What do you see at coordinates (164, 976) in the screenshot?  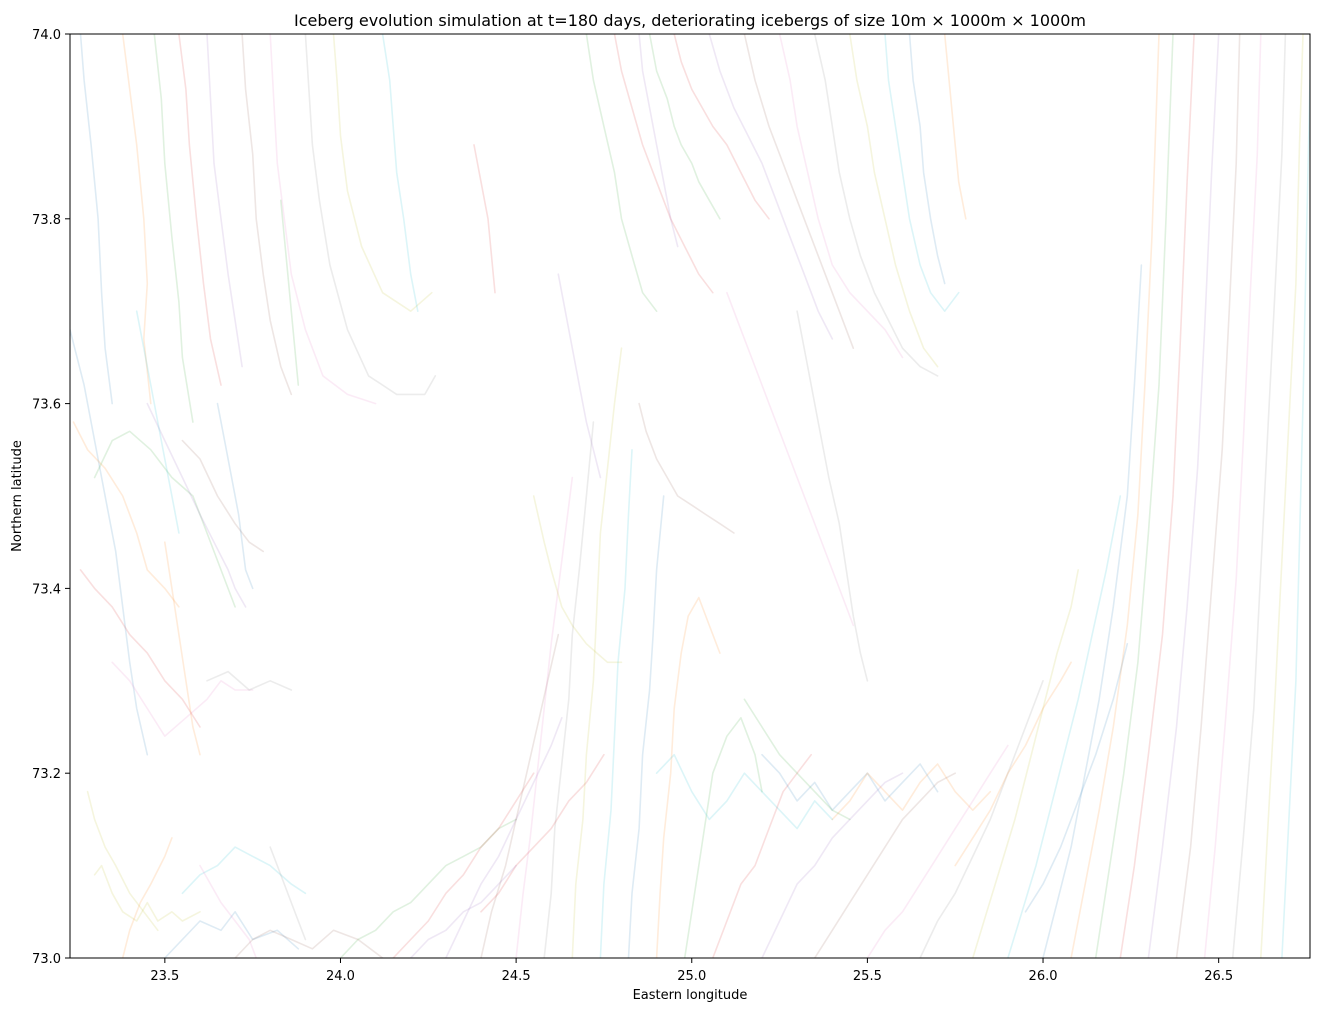 I see `x-tick-label: 23.5` at bounding box center [164, 976].